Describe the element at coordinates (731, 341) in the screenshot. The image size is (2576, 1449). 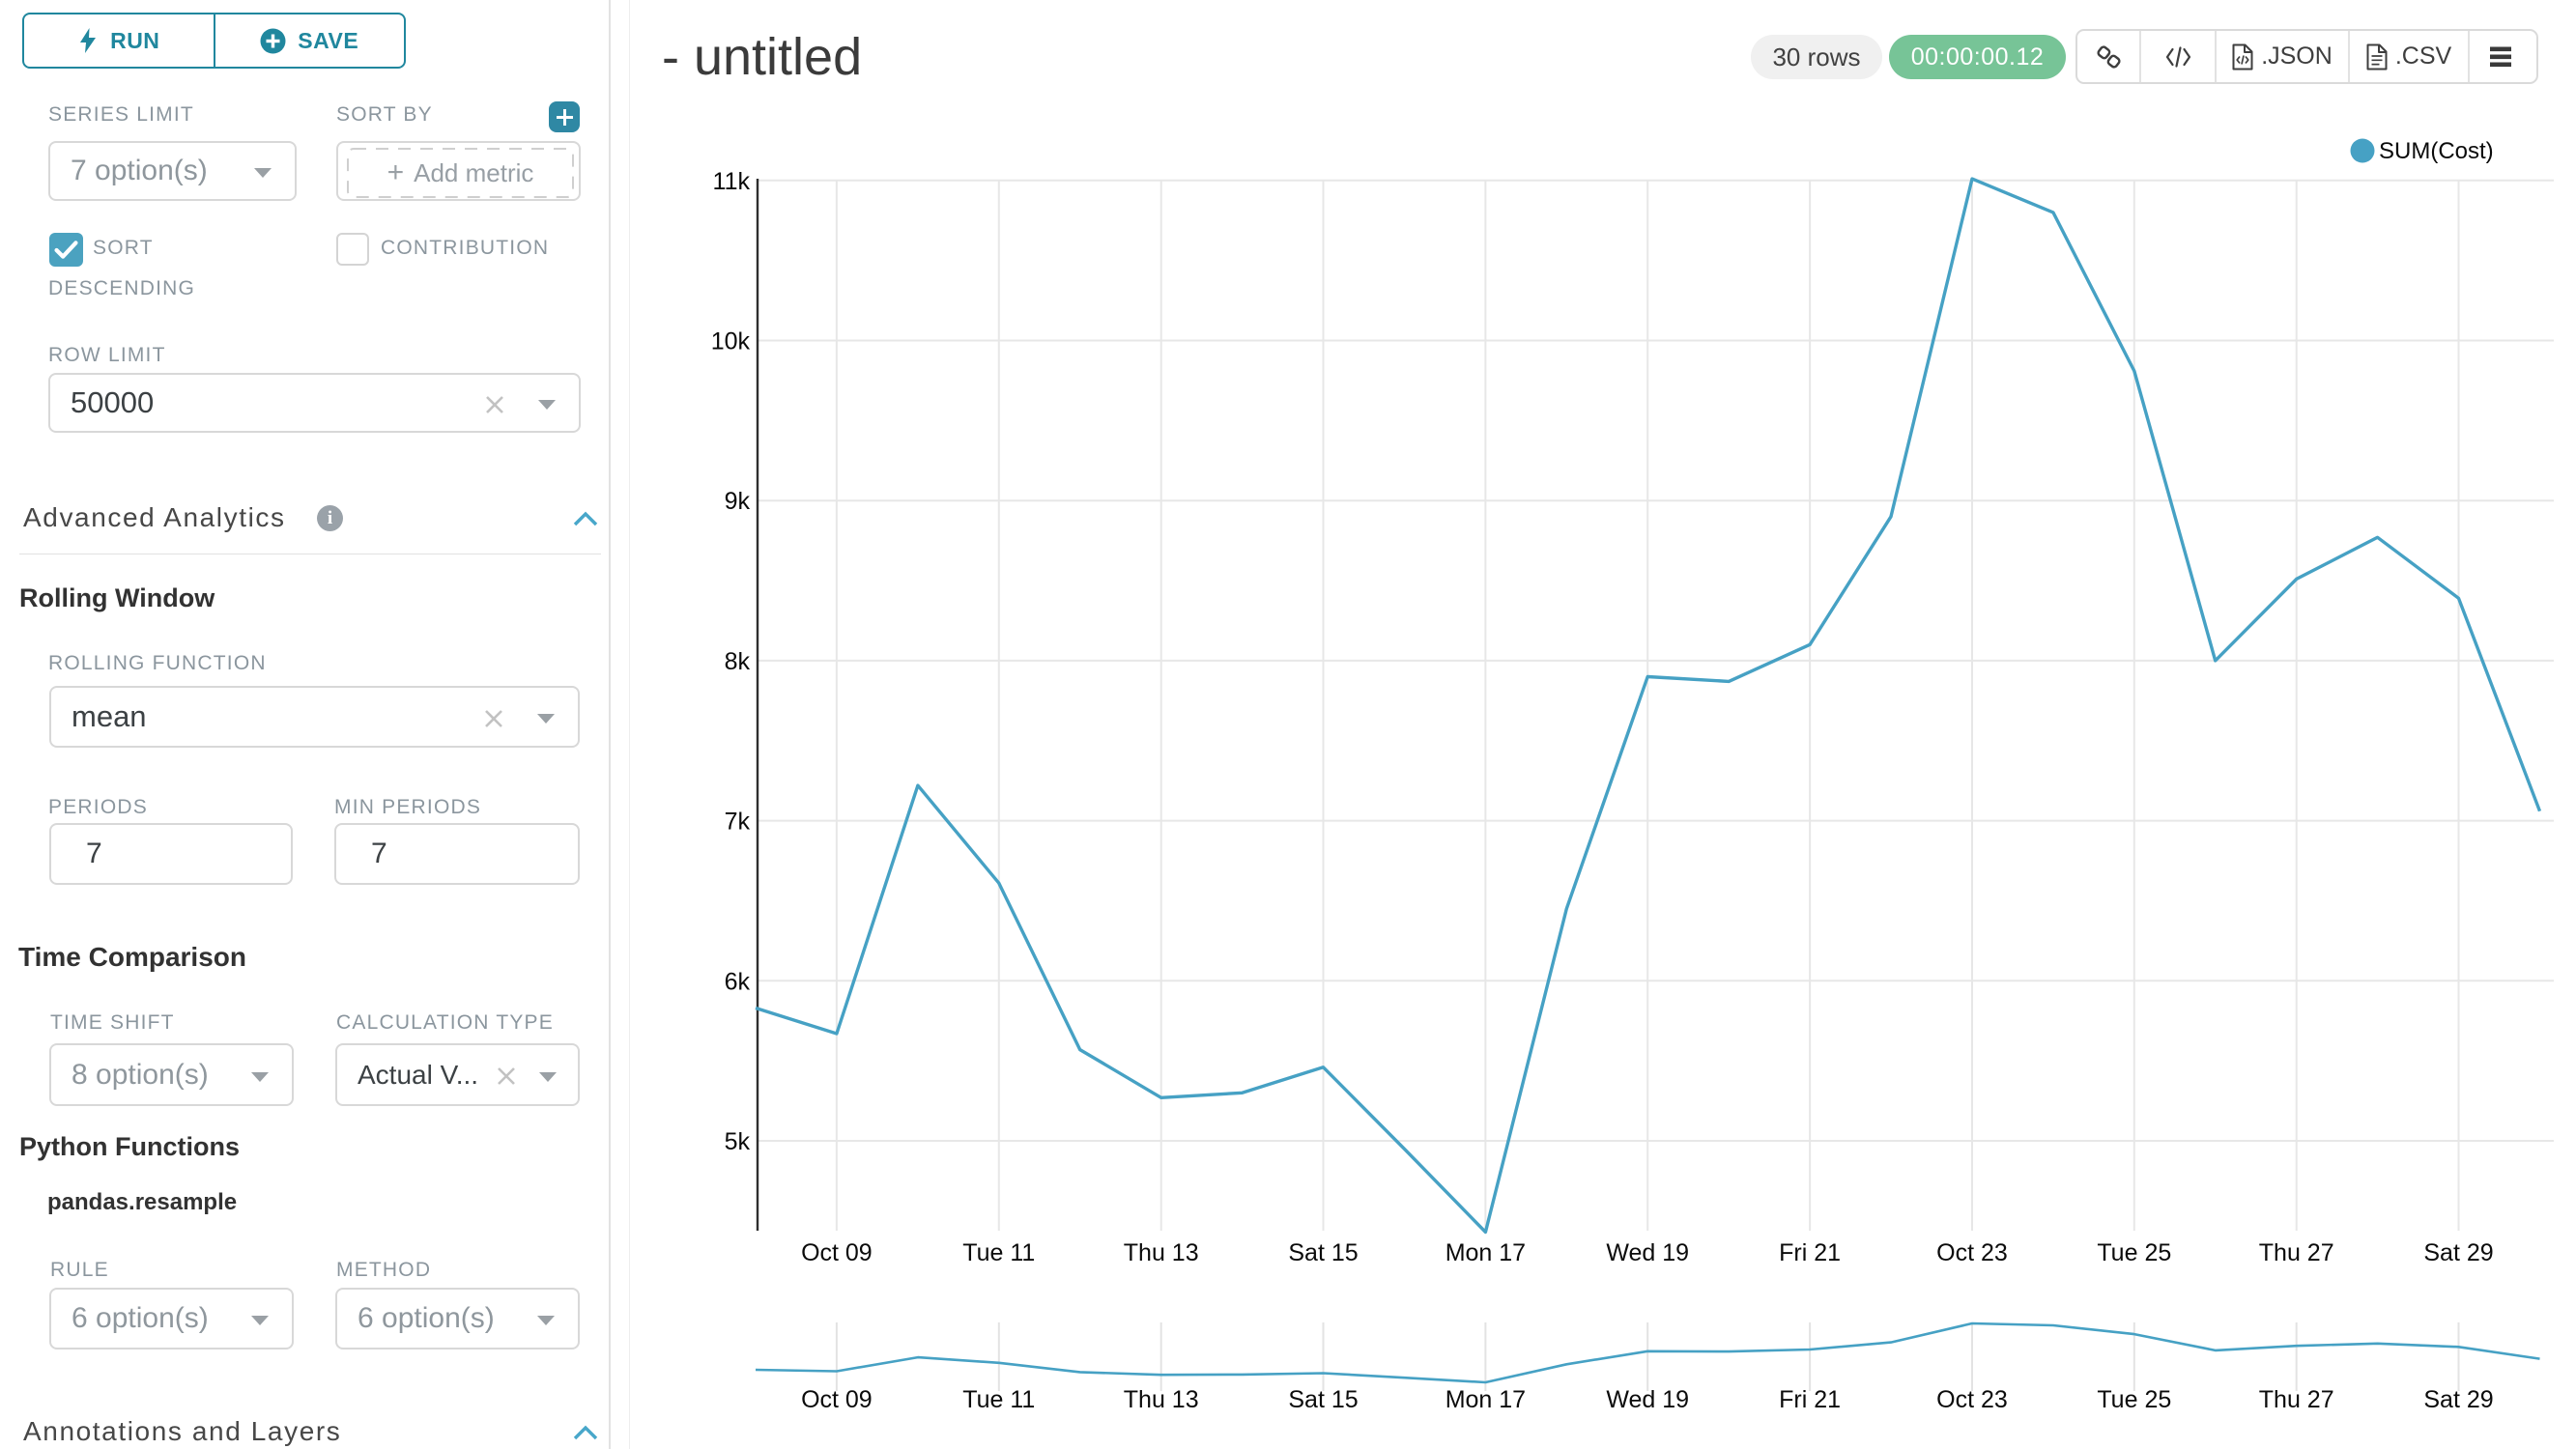
I see `svg-text: 10k` at that location.